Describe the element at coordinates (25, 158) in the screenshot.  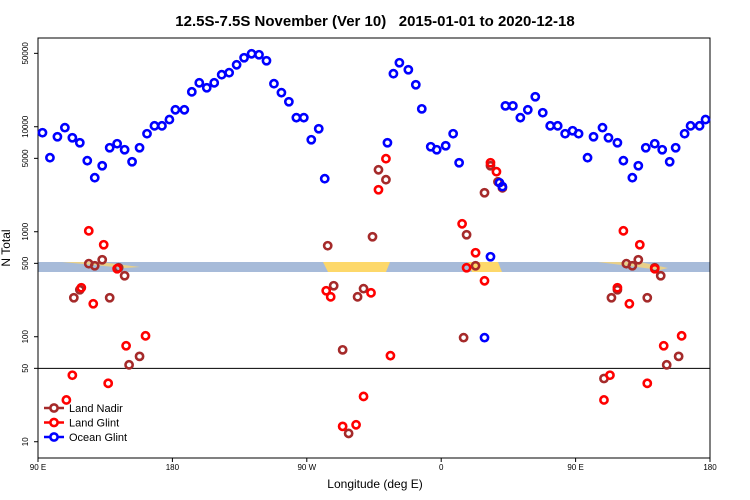
I see `y-tick-label: 5000` at that location.